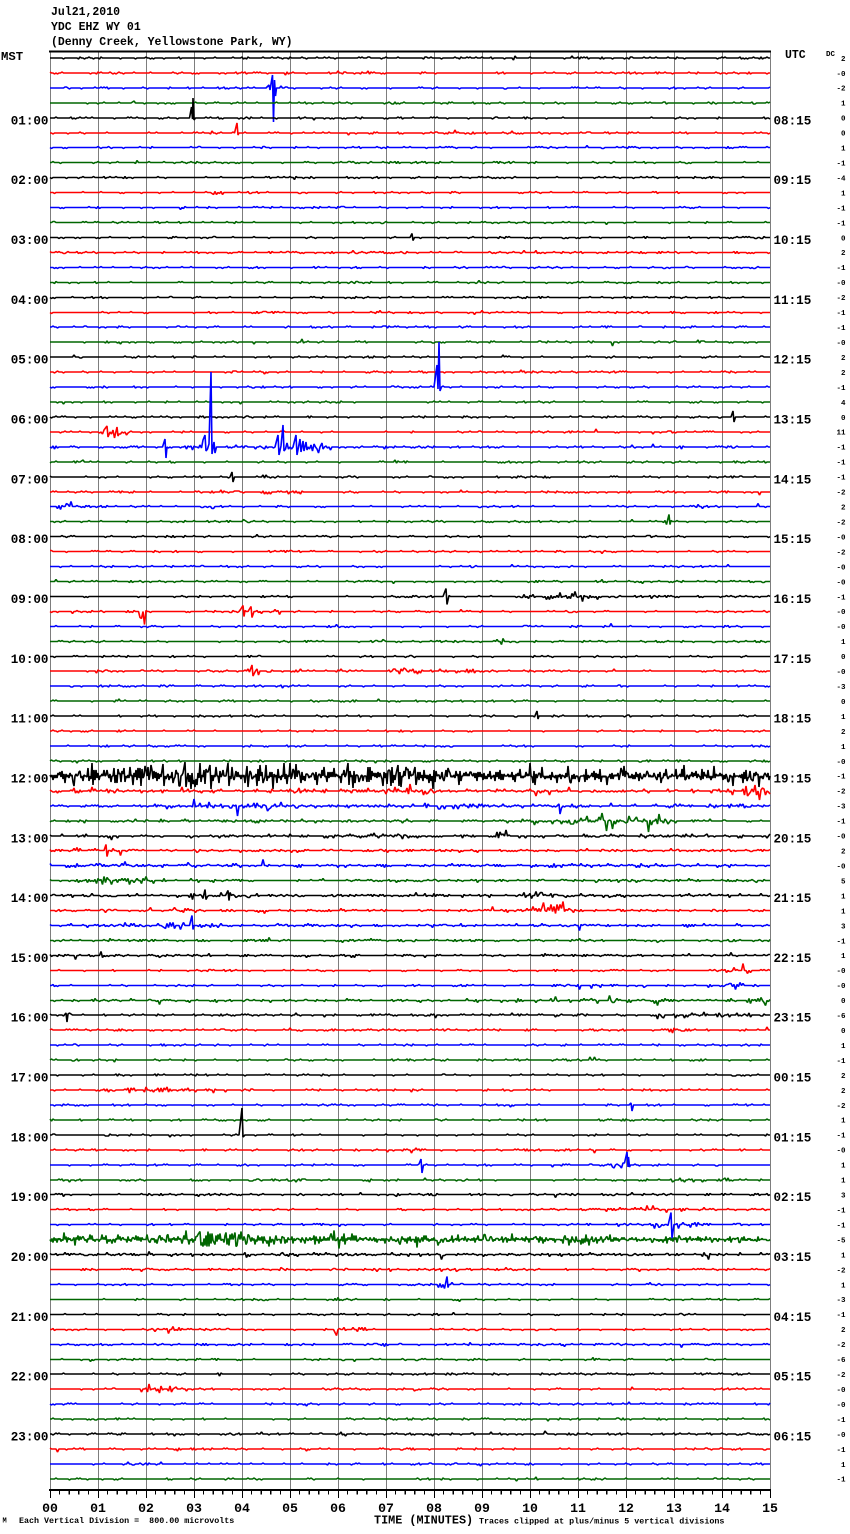 This screenshot has height=1534, width=850. I want to click on svg-text: -5, so click(841, 1241).